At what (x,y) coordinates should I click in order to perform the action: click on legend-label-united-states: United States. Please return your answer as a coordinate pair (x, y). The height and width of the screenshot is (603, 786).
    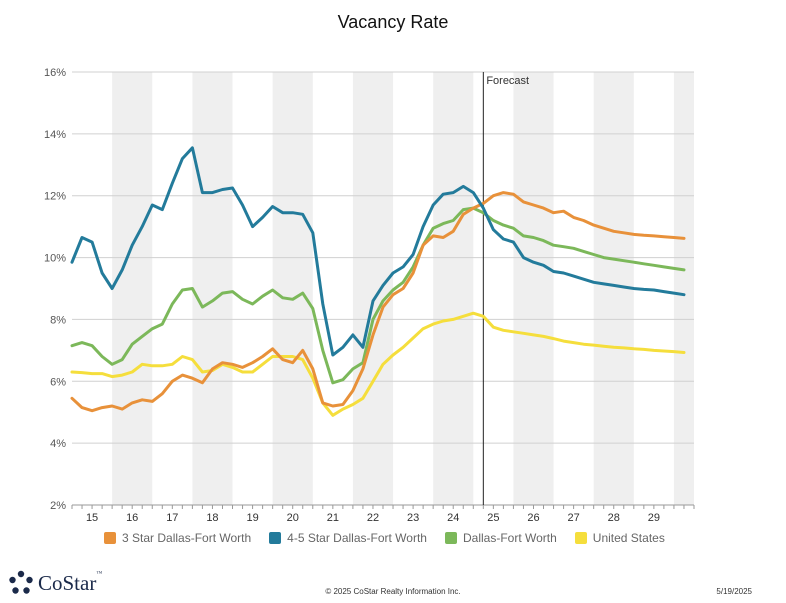
    Looking at the image, I should click on (628, 538).